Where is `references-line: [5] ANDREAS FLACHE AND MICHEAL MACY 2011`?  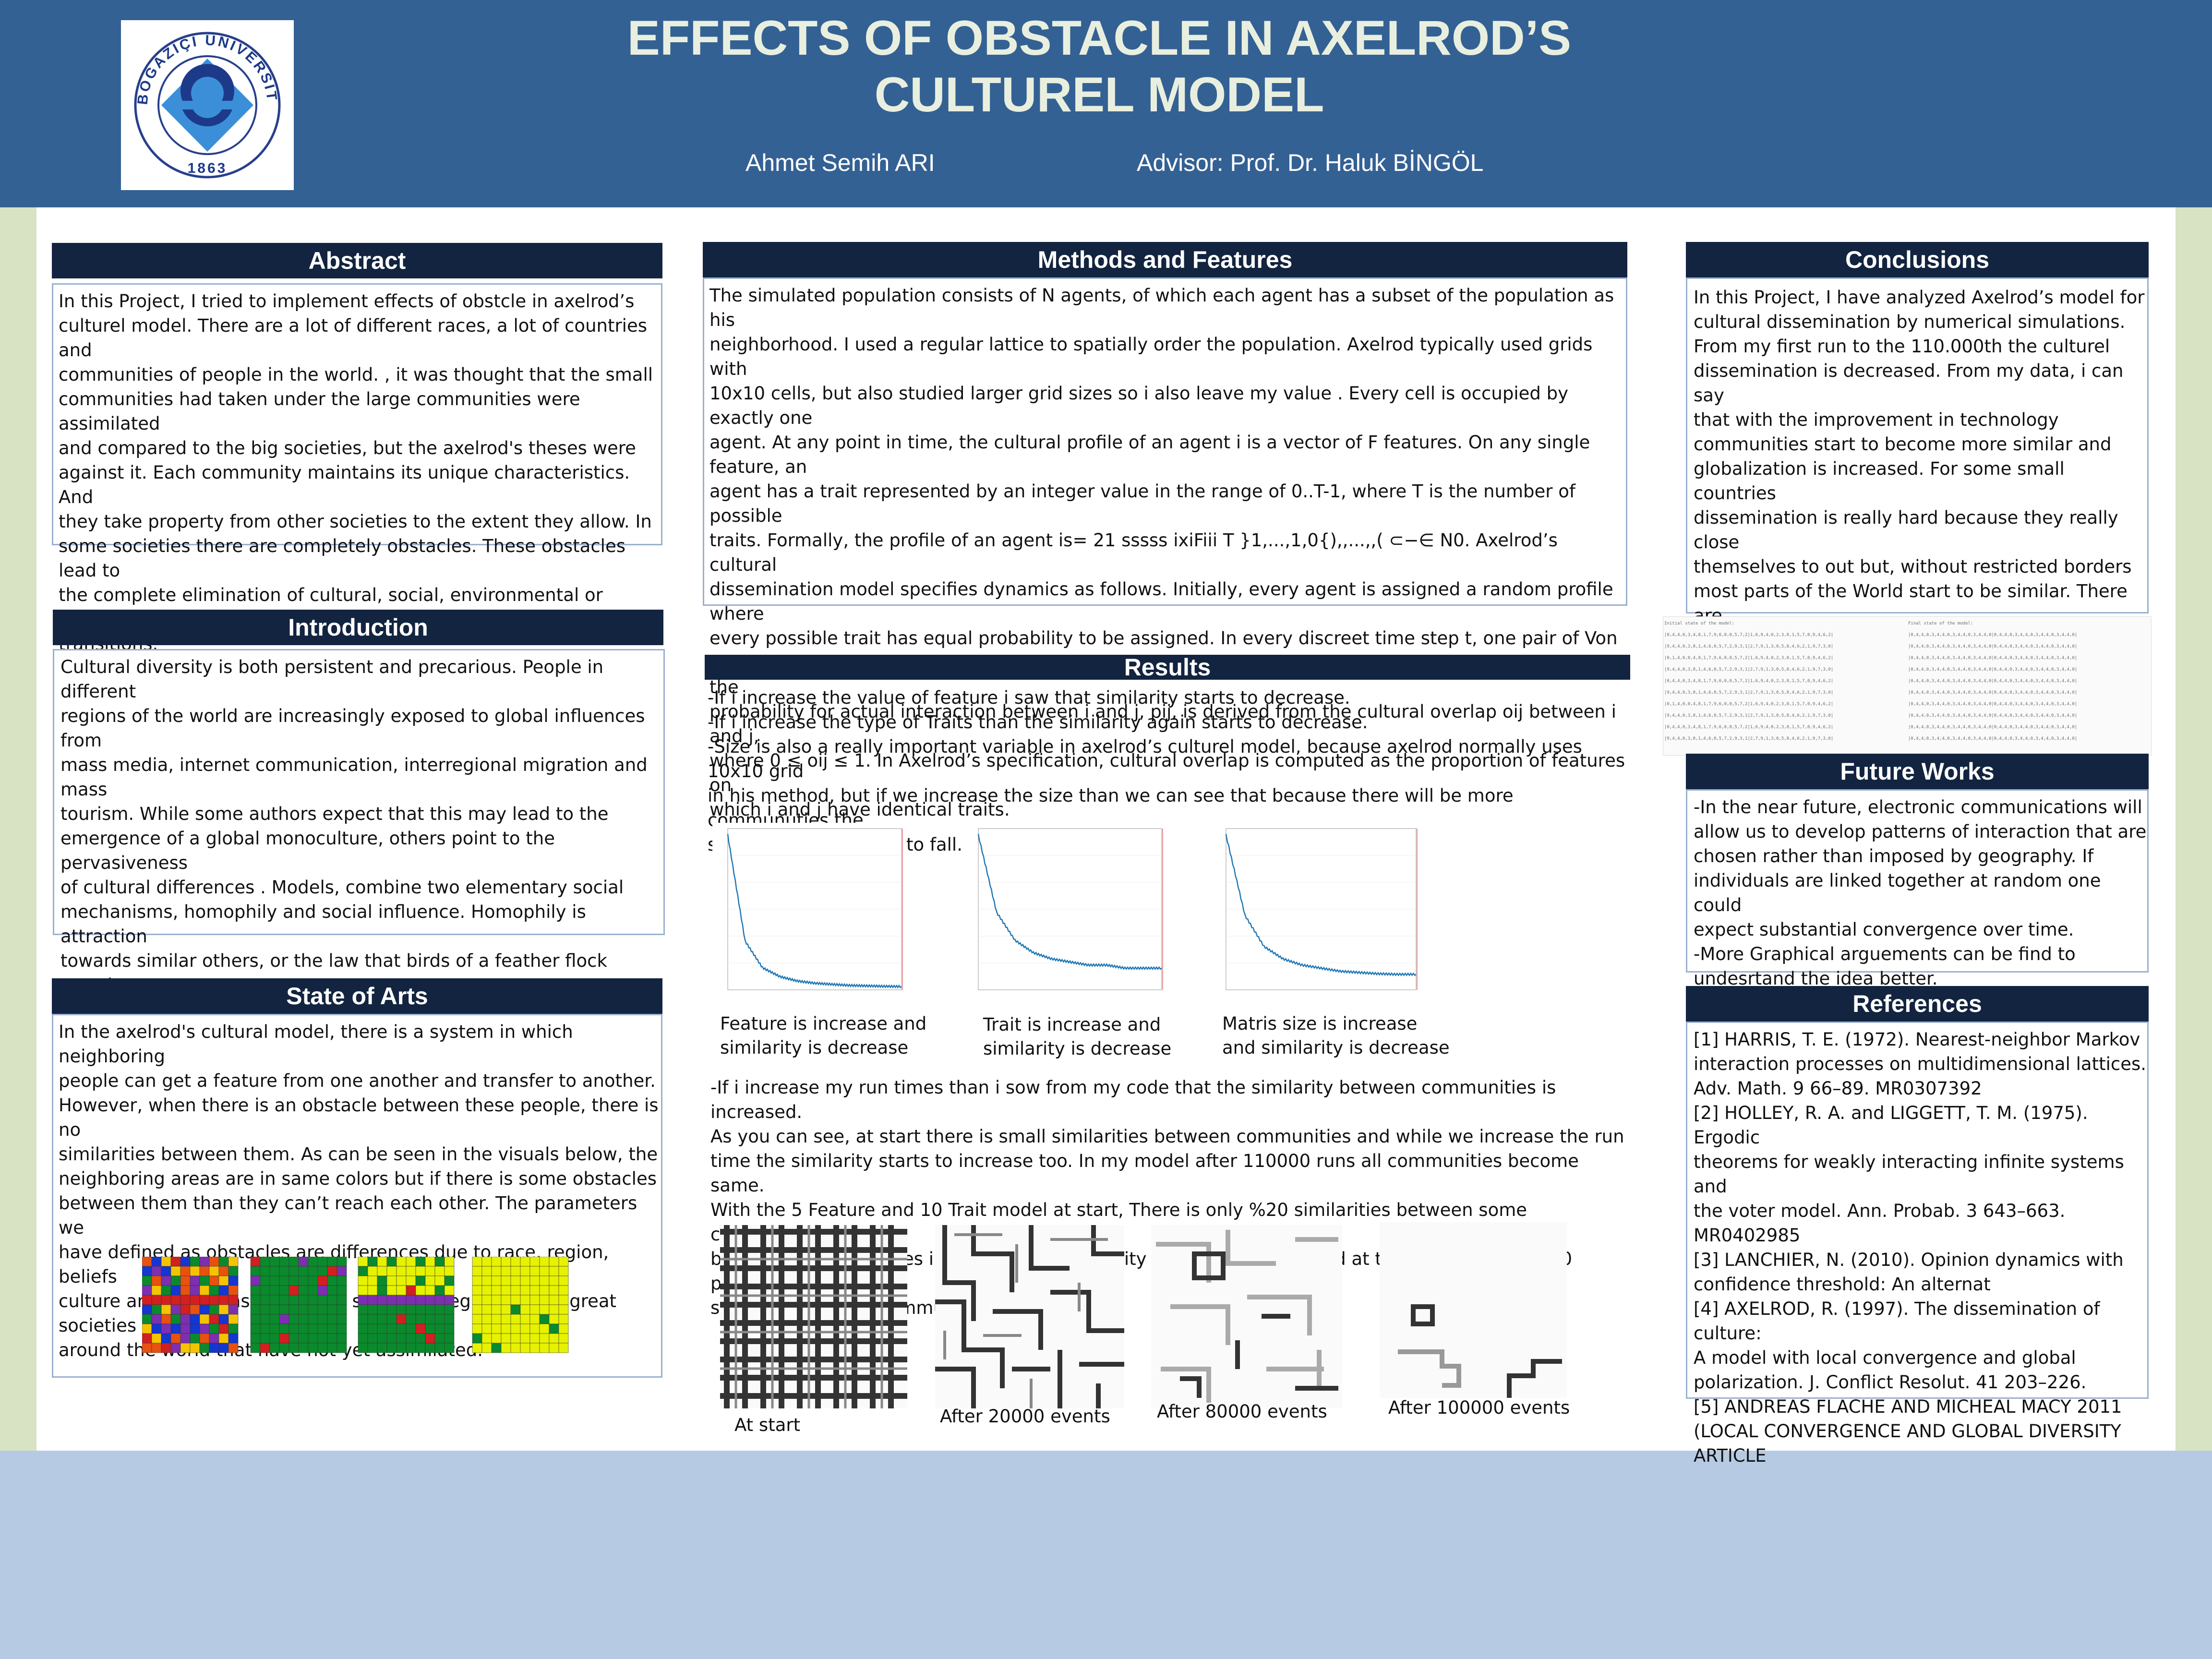 references-line: [5] ANDREAS FLACHE AND MICHEAL MACY 2011 is located at coordinates (1908, 1406).